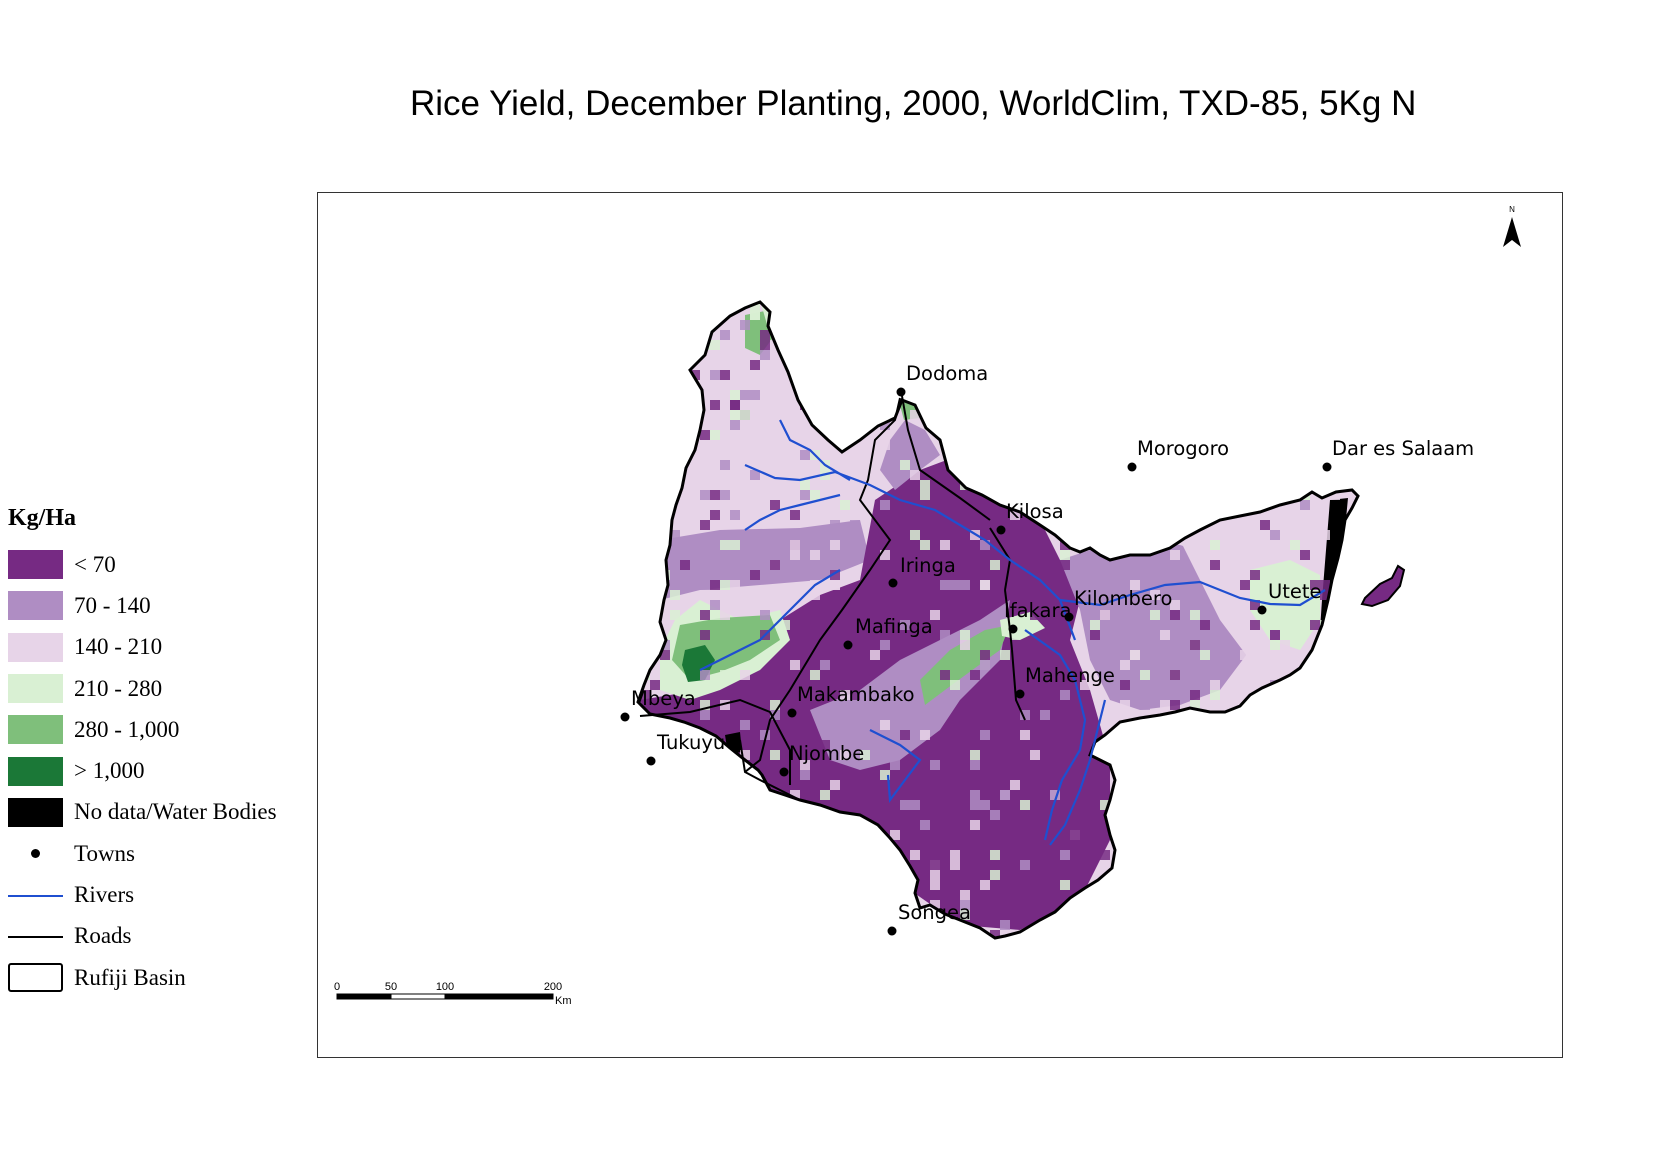 The height and width of the screenshot is (1170, 1653). Describe the element at coordinates (391, 987) in the screenshot. I see `scale-tick-label: 50` at that location.